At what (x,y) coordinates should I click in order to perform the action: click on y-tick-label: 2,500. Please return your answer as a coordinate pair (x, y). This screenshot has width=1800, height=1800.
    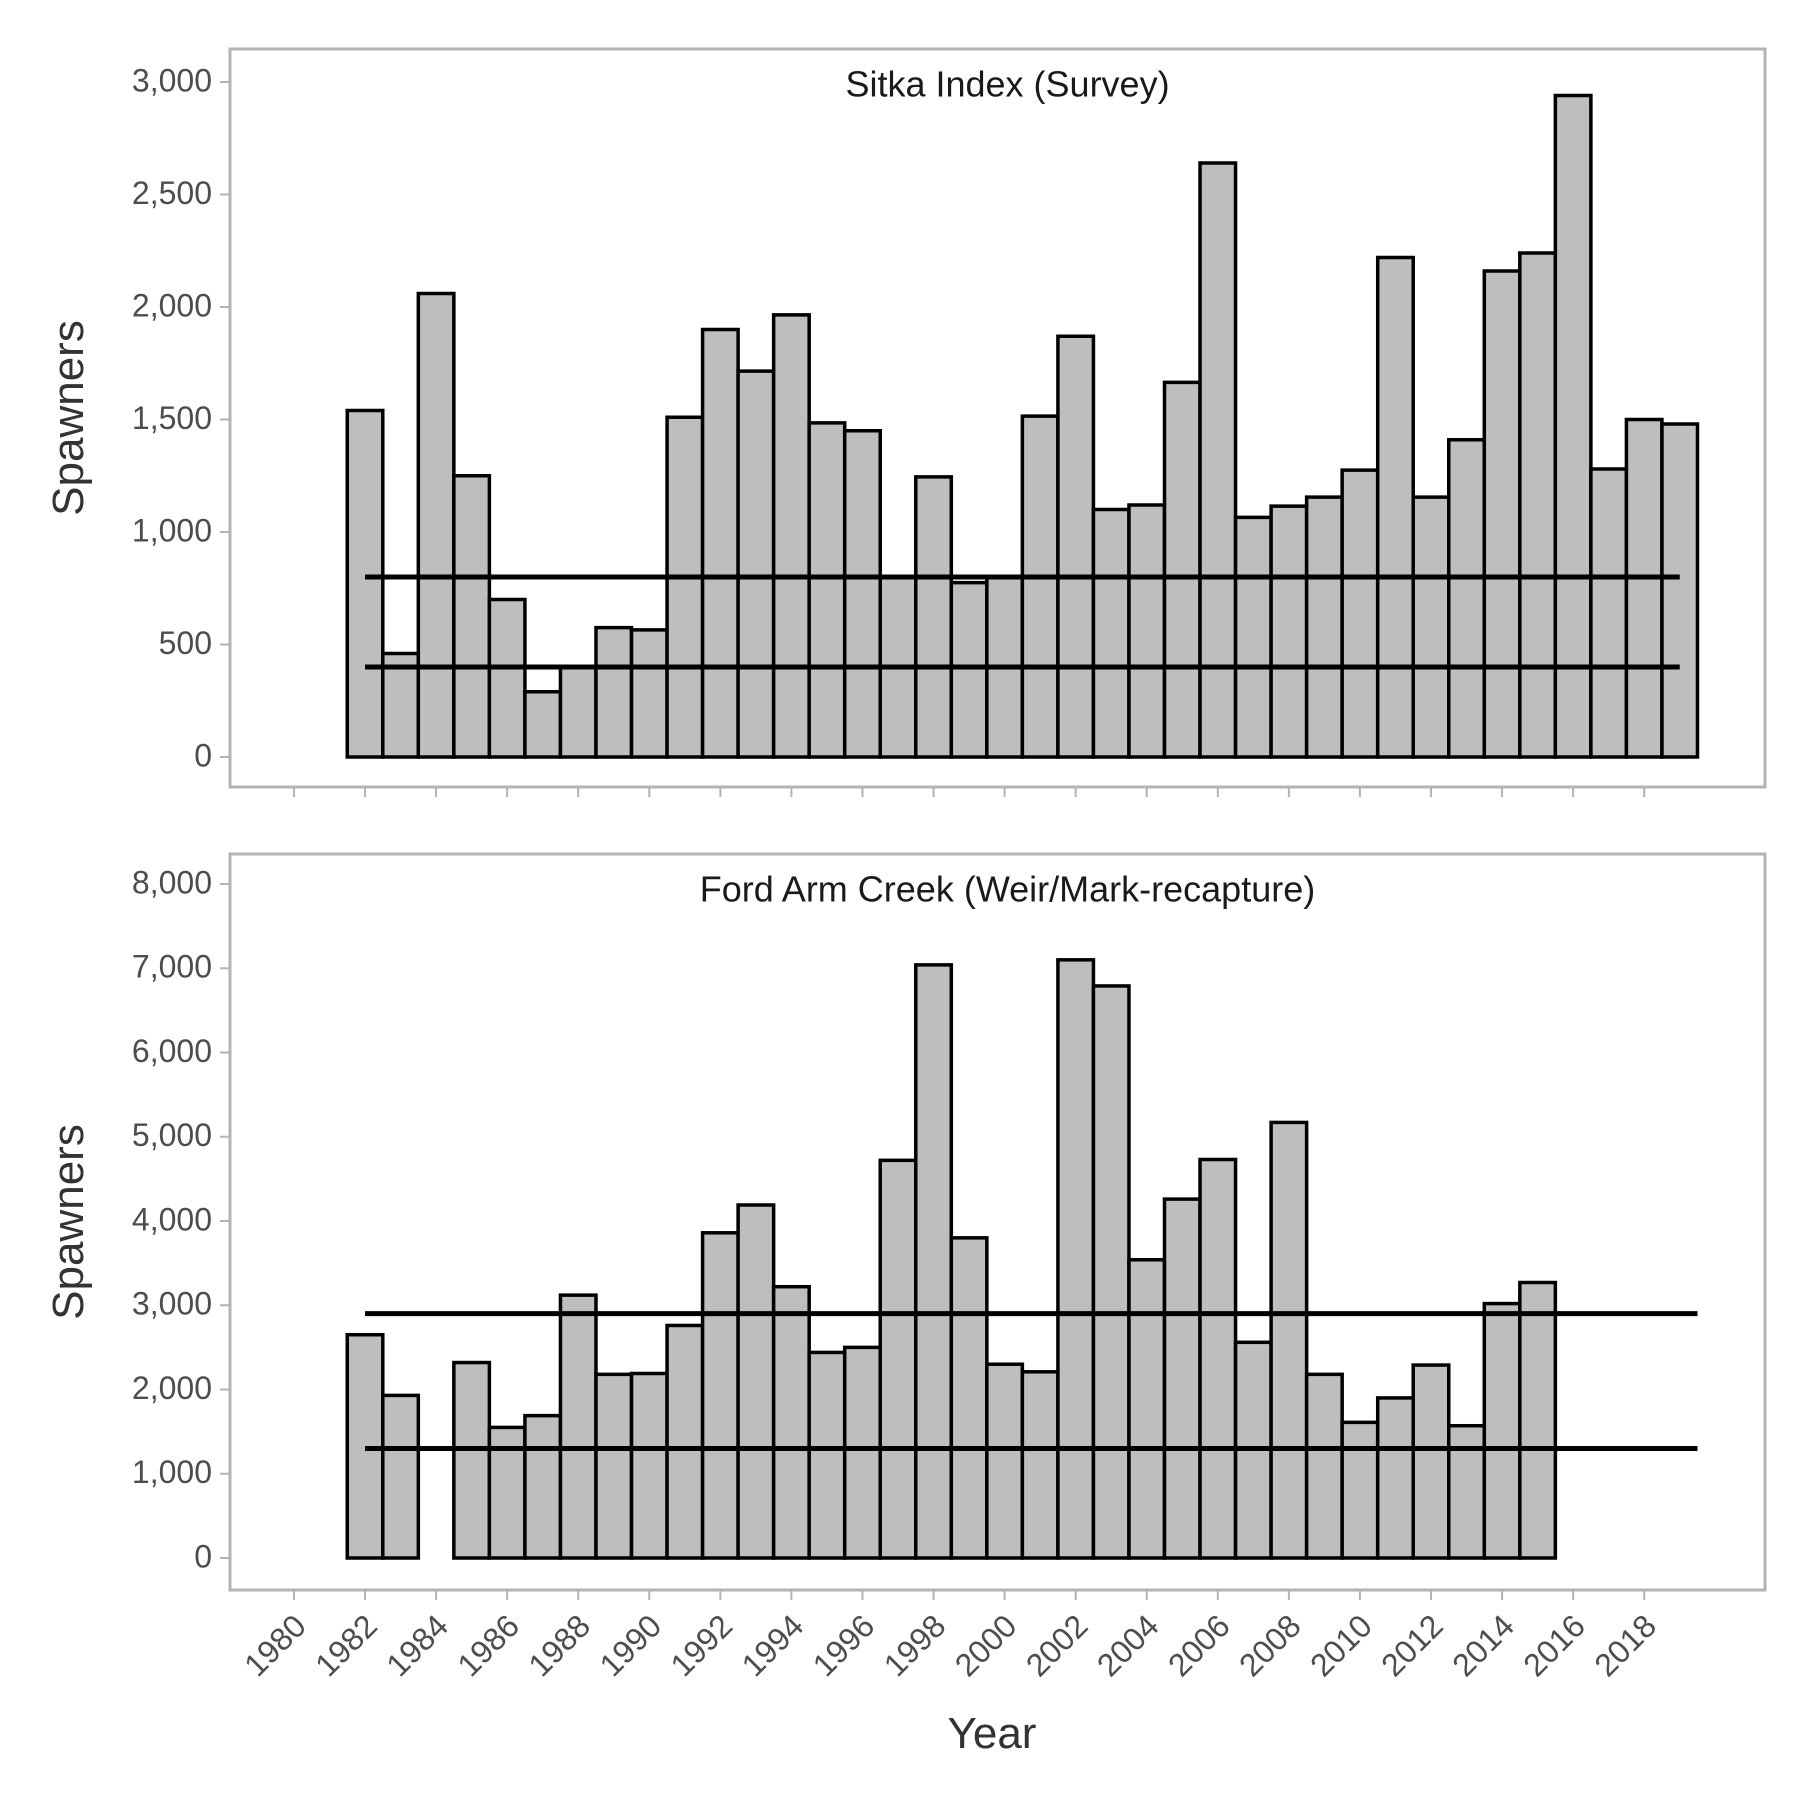
    Looking at the image, I should click on (172, 193).